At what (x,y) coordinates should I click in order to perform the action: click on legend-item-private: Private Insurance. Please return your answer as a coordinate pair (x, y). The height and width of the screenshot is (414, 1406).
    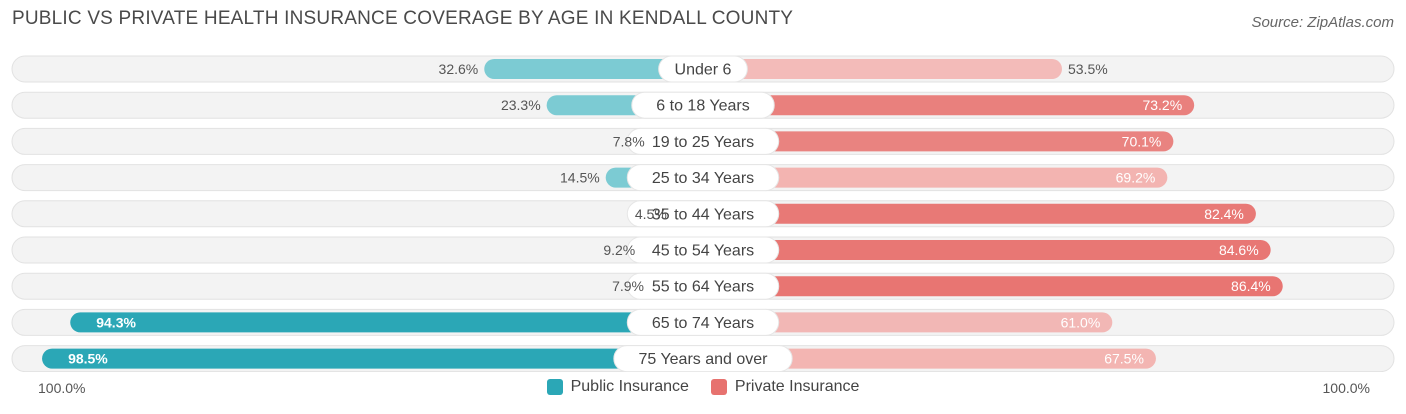
    Looking at the image, I should click on (785, 387).